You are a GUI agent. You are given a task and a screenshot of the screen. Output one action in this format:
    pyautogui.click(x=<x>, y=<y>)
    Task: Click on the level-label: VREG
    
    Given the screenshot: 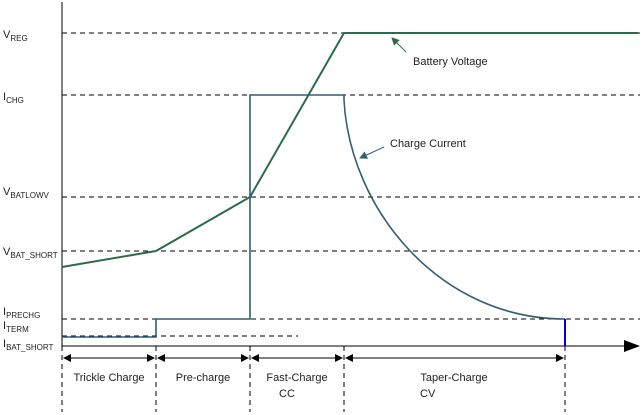 What is the action you would take?
    pyautogui.click(x=15, y=36)
    